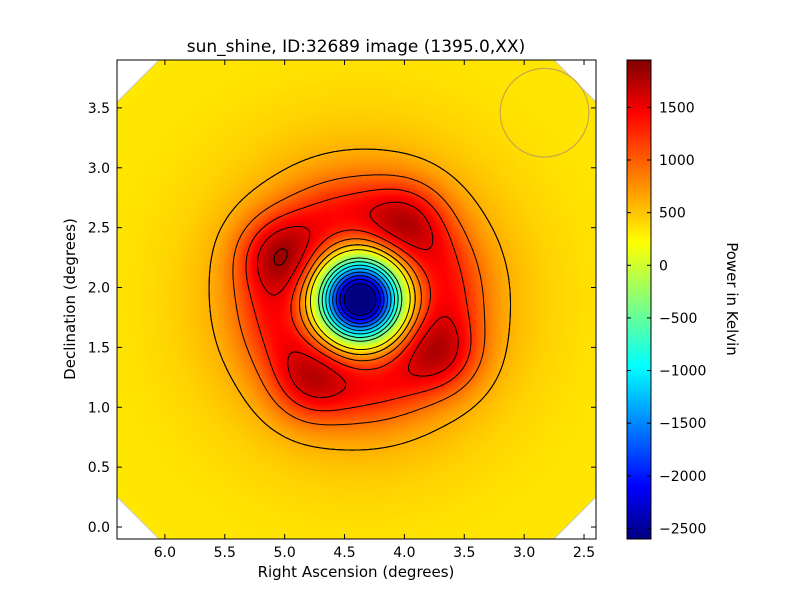 The height and width of the screenshot is (600, 800). Describe the element at coordinates (682, 372) in the screenshot. I see `colorbar-tick-label: −1000` at that location.